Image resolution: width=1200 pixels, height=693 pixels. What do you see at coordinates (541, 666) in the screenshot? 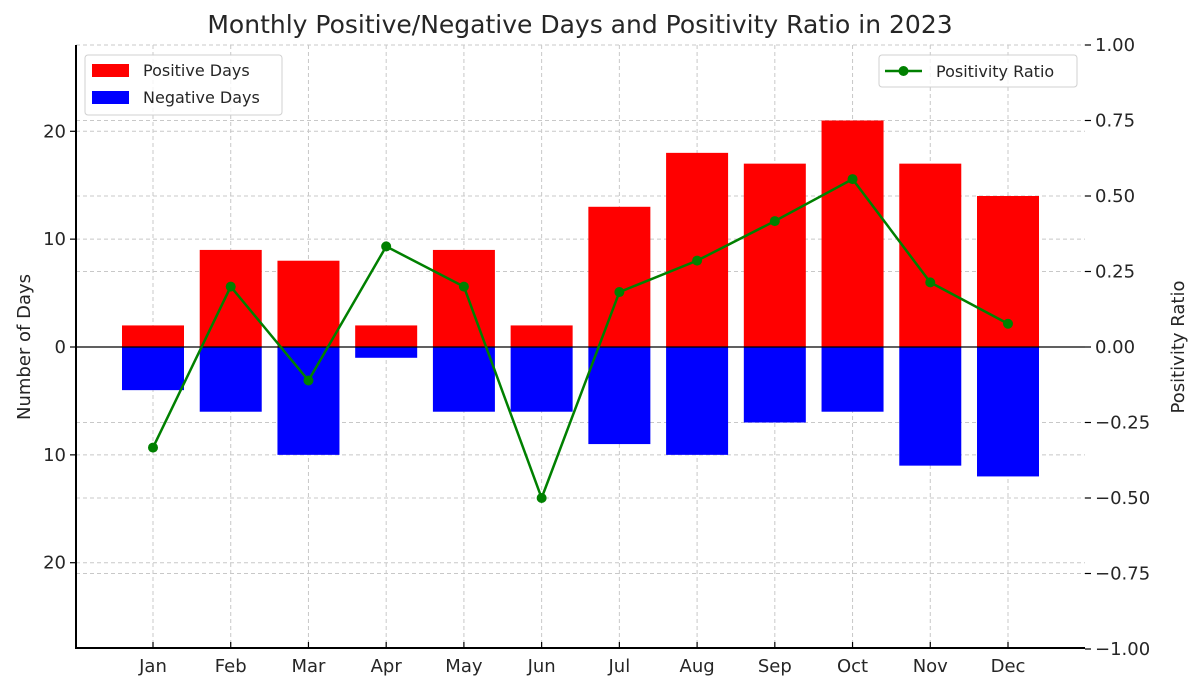
I see `x-tick-label: Jun` at bounding box center [541, 666].